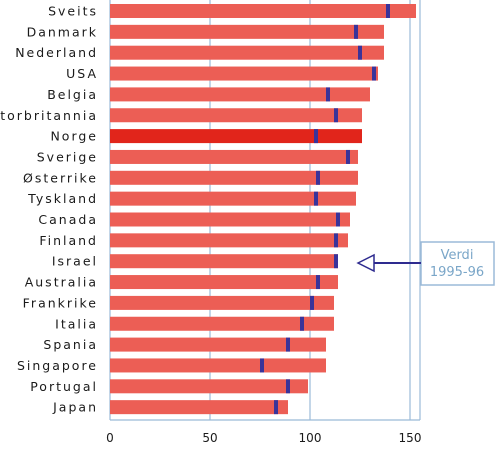 This screenshot has width=500, height=449. I want to click on category-label: Østerrike, so click(60, 177).